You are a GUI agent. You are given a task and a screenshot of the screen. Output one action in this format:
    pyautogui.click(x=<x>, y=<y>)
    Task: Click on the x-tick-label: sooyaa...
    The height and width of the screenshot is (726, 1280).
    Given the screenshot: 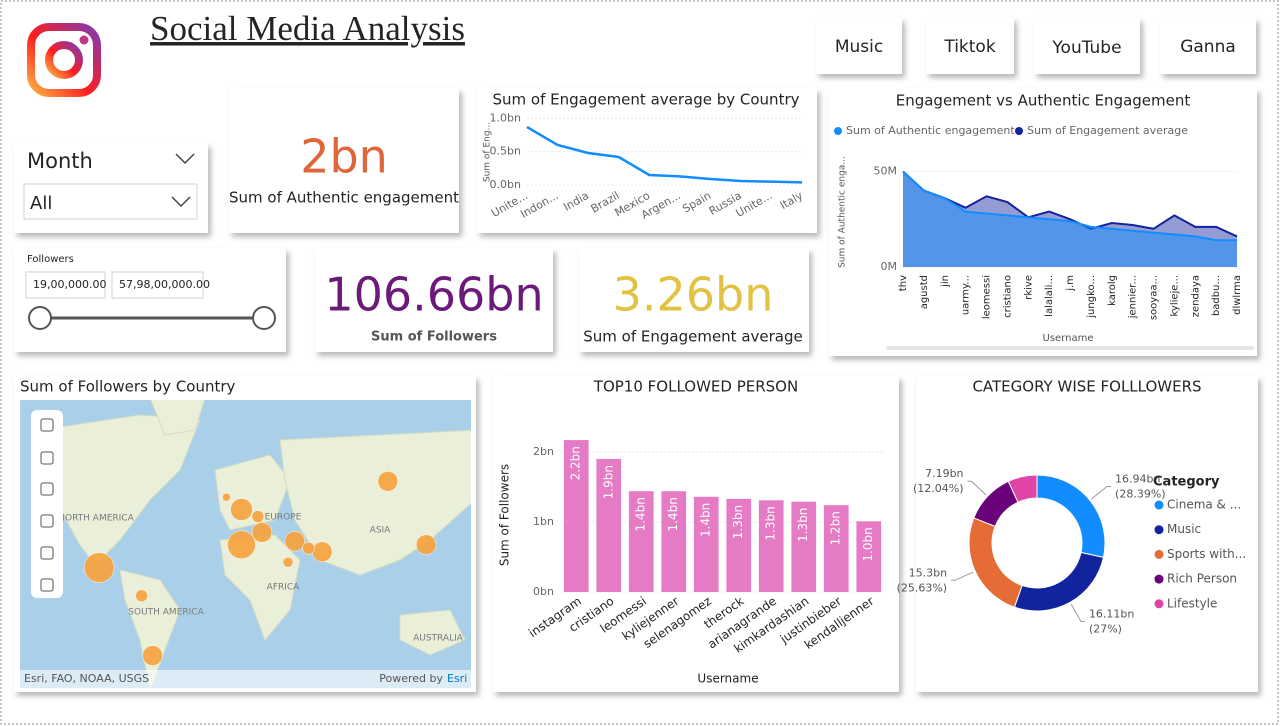 What is the action you would take?
    pyautogui.click(x=1154, y=297)
    